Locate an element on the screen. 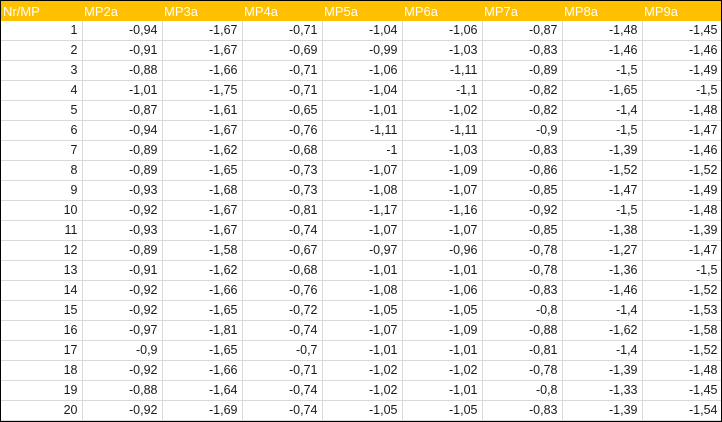  table-cell: -0,85 is located at coordinates (522, 230).